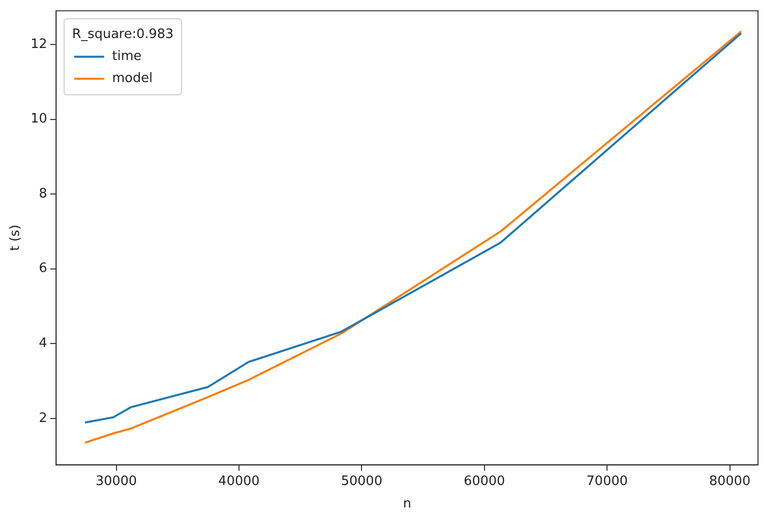 Image resolution: width=764 pixels, height=518 pixels. What do you see at coordinates (39, 44) in the screenshot?
I see `y-tick-label: 12` at bounding box center [39, 44].